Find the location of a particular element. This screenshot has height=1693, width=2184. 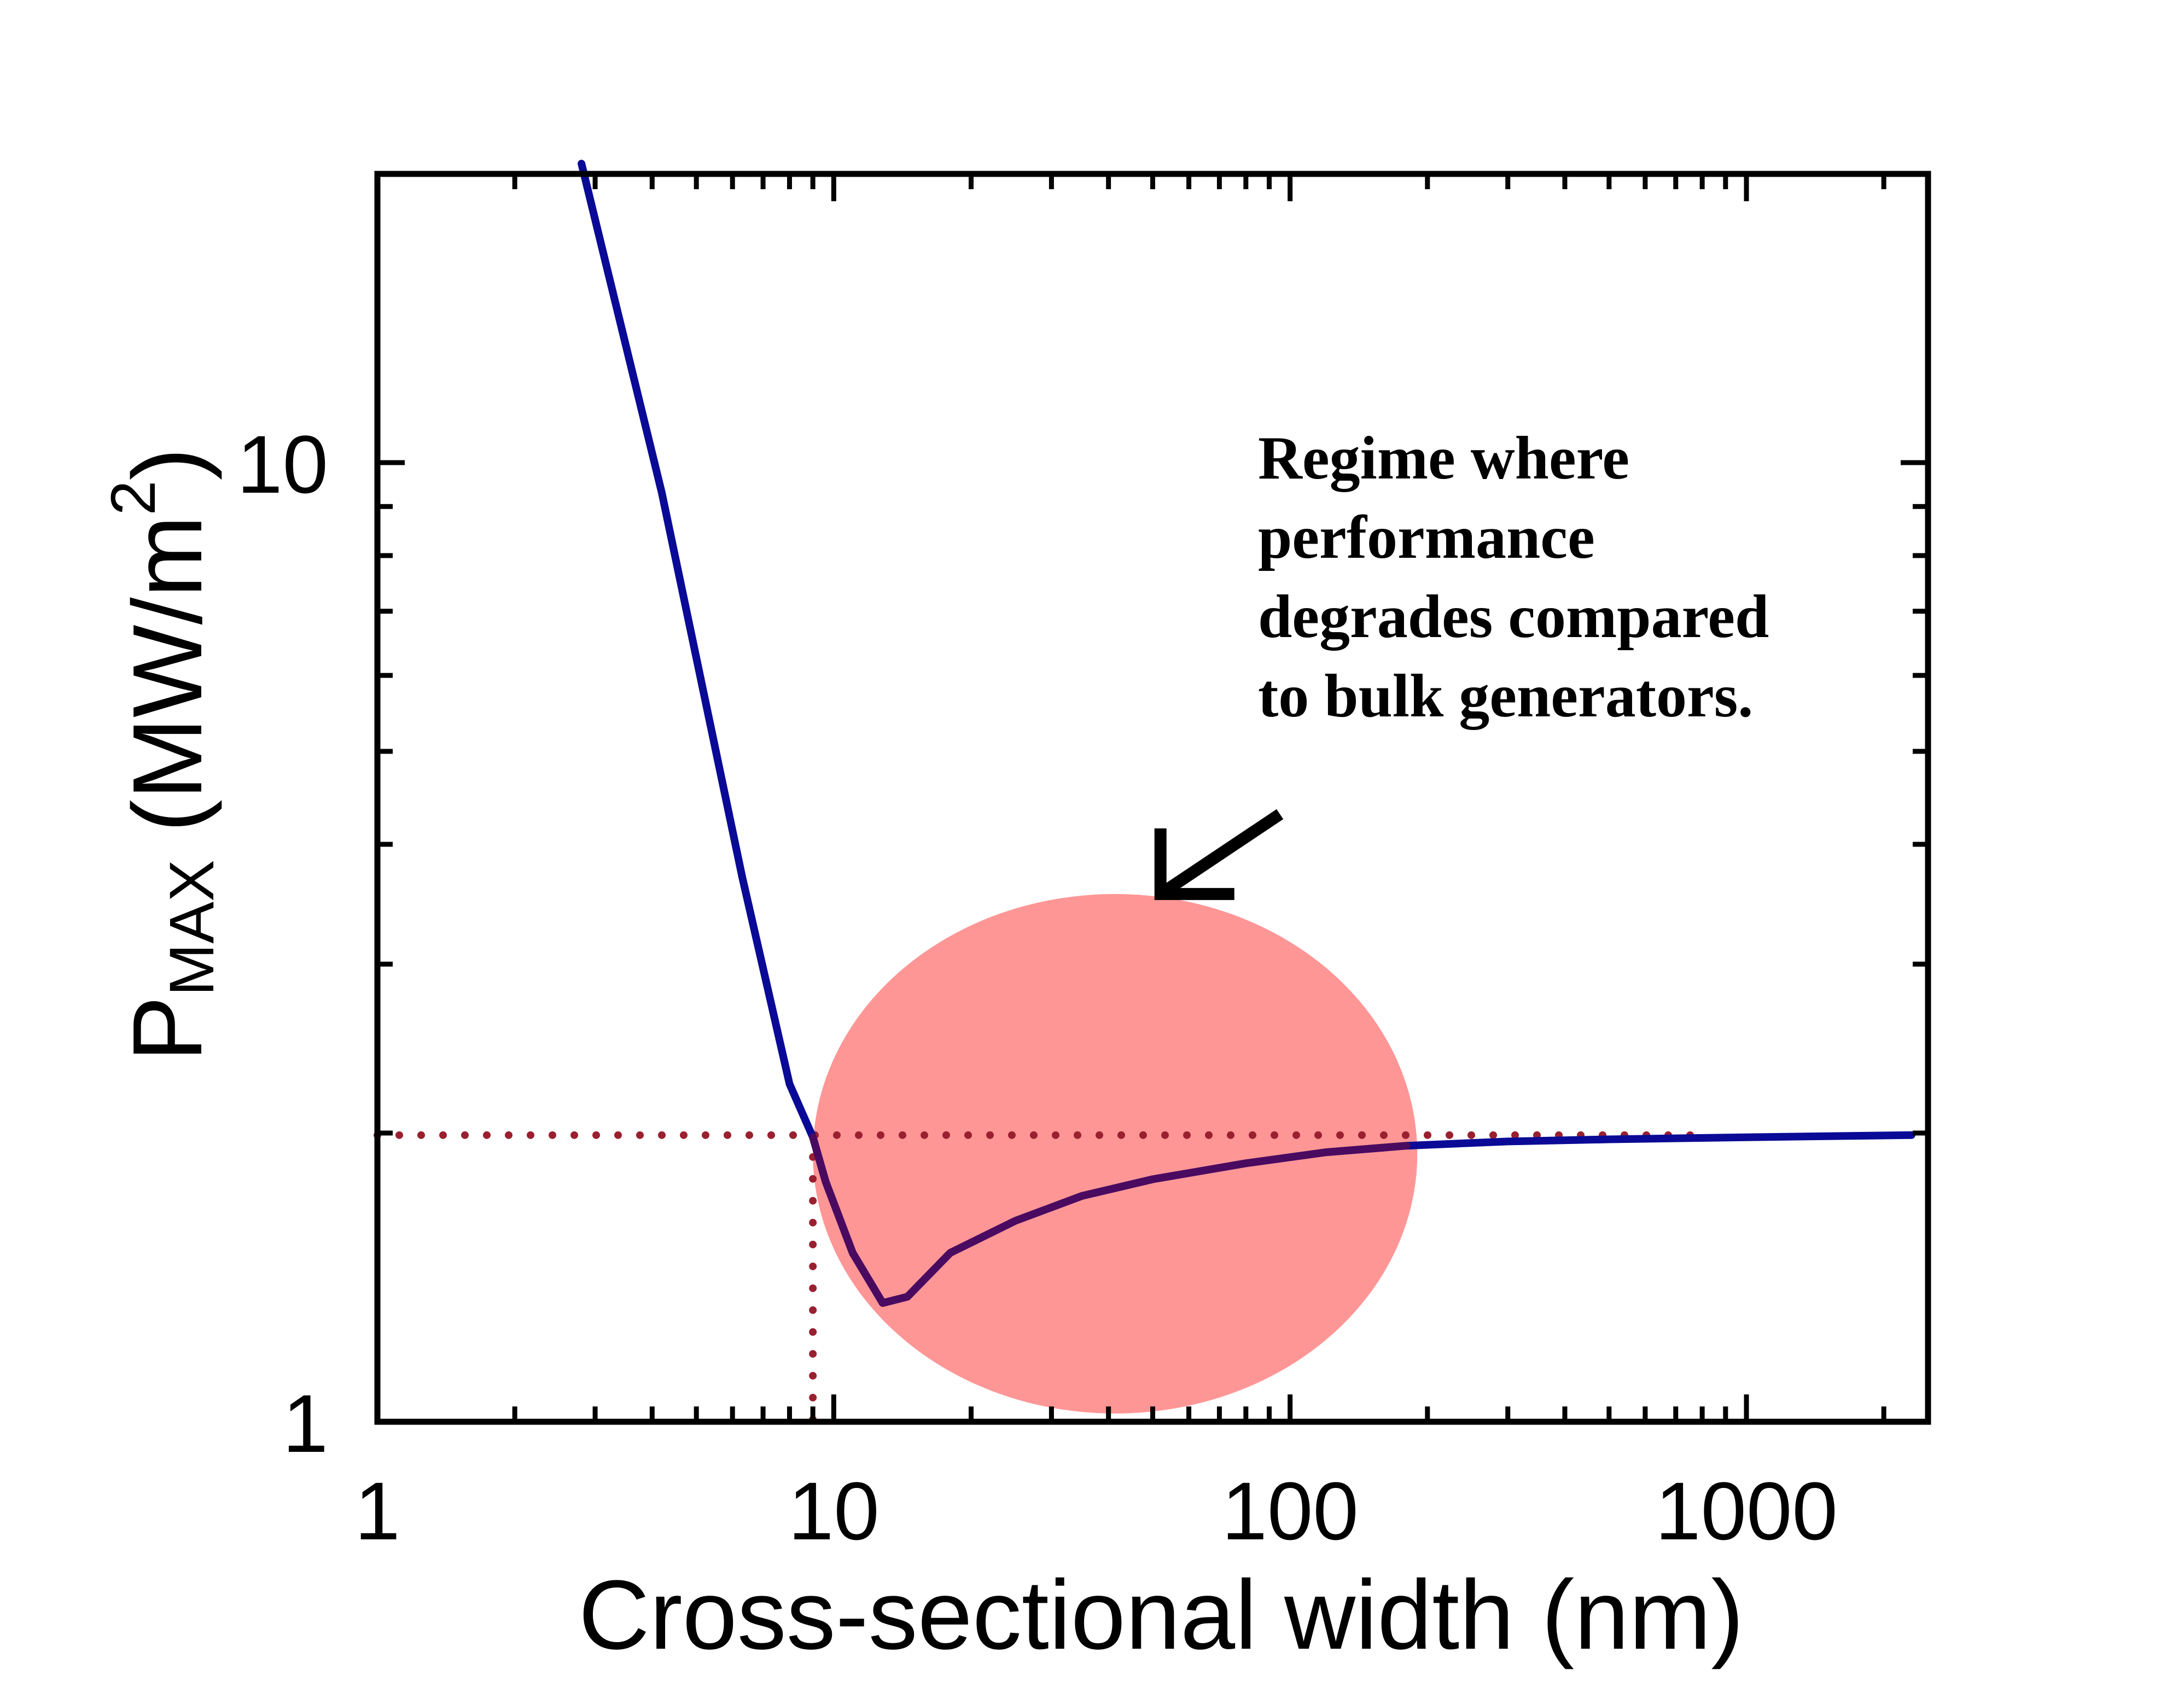

y-axis-title-subscript: MAX is located at coordinates (192, 928).